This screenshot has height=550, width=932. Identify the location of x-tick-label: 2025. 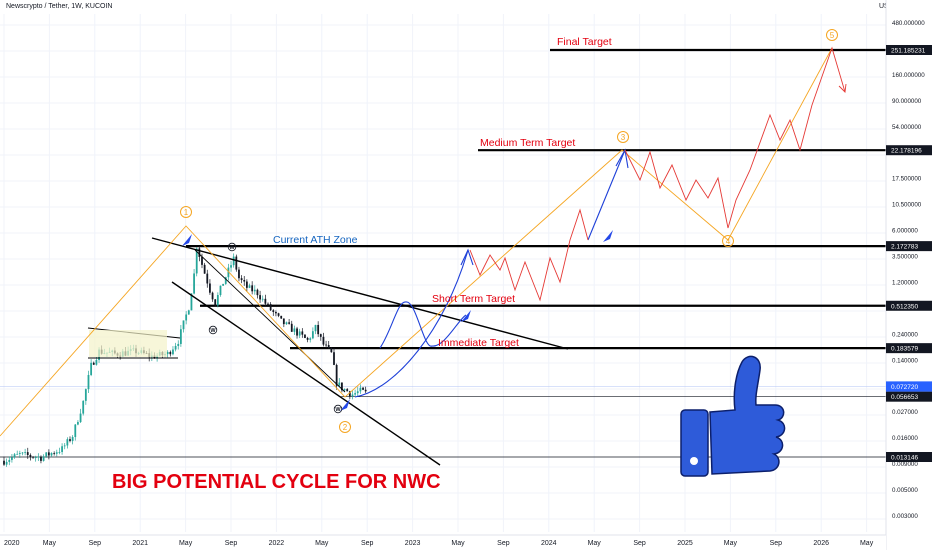
(685, 543).